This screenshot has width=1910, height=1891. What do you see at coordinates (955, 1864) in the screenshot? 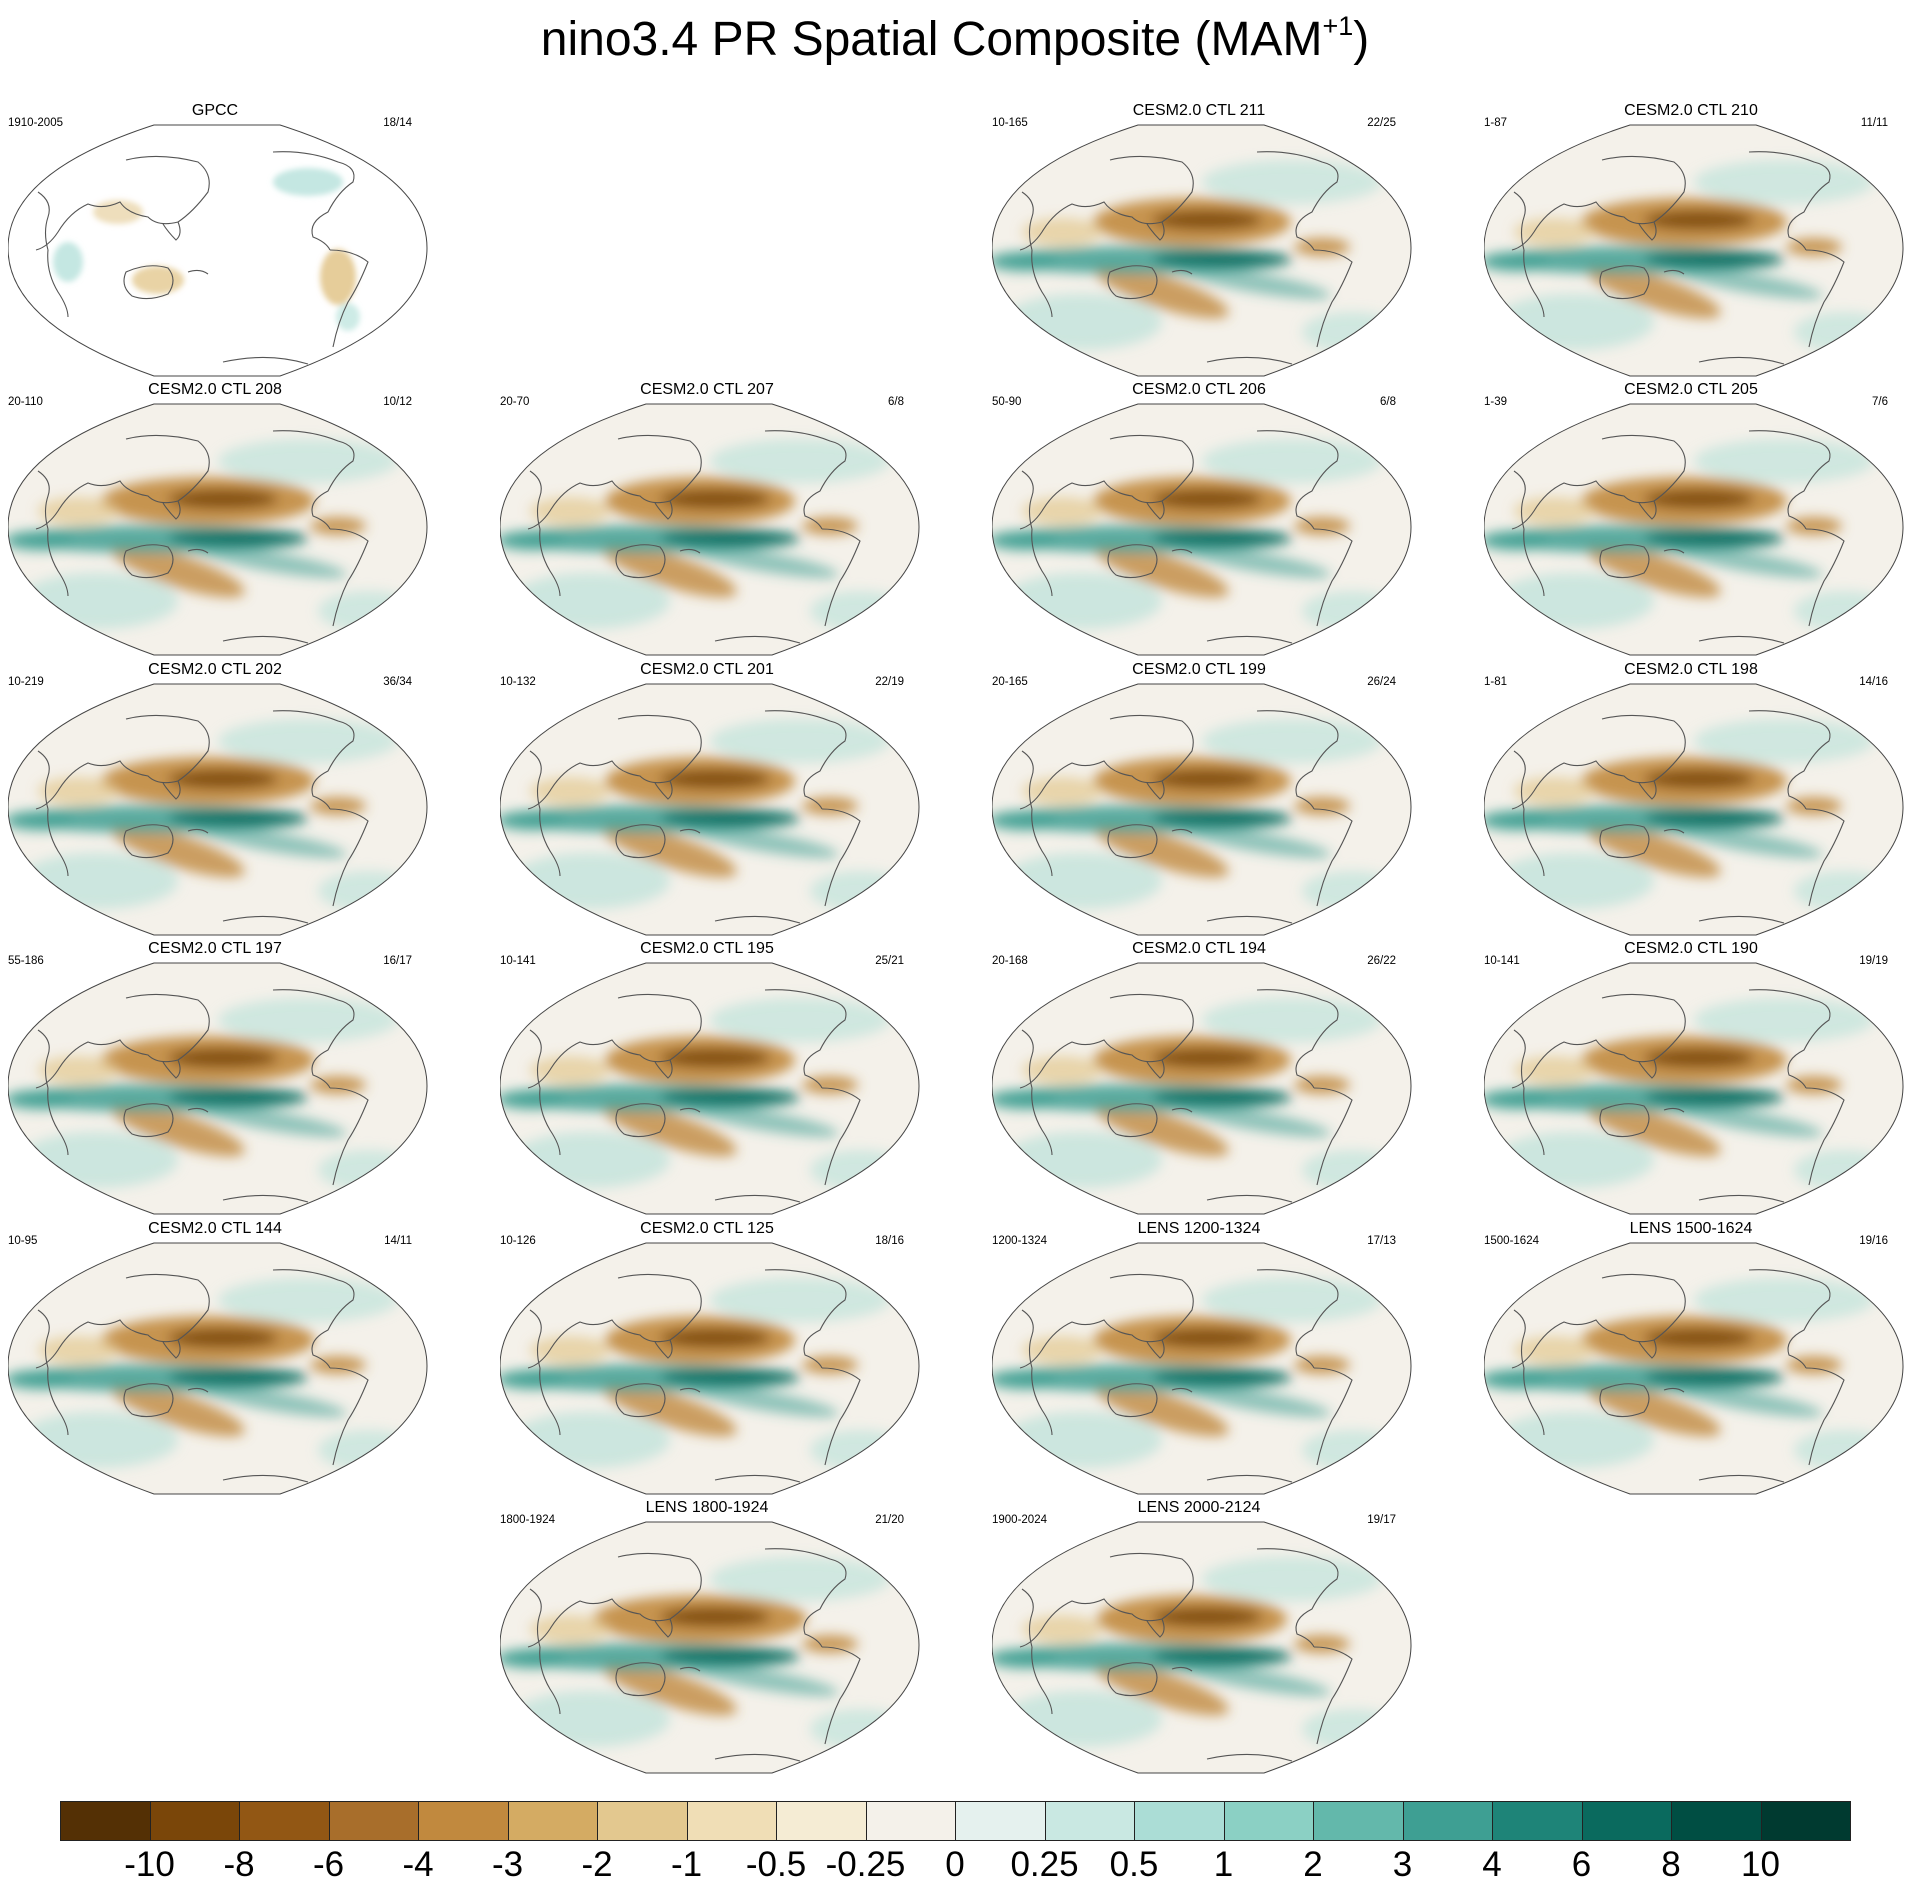
I see `colorbar-tick-label: 0` at bounding box center [955, 1864].